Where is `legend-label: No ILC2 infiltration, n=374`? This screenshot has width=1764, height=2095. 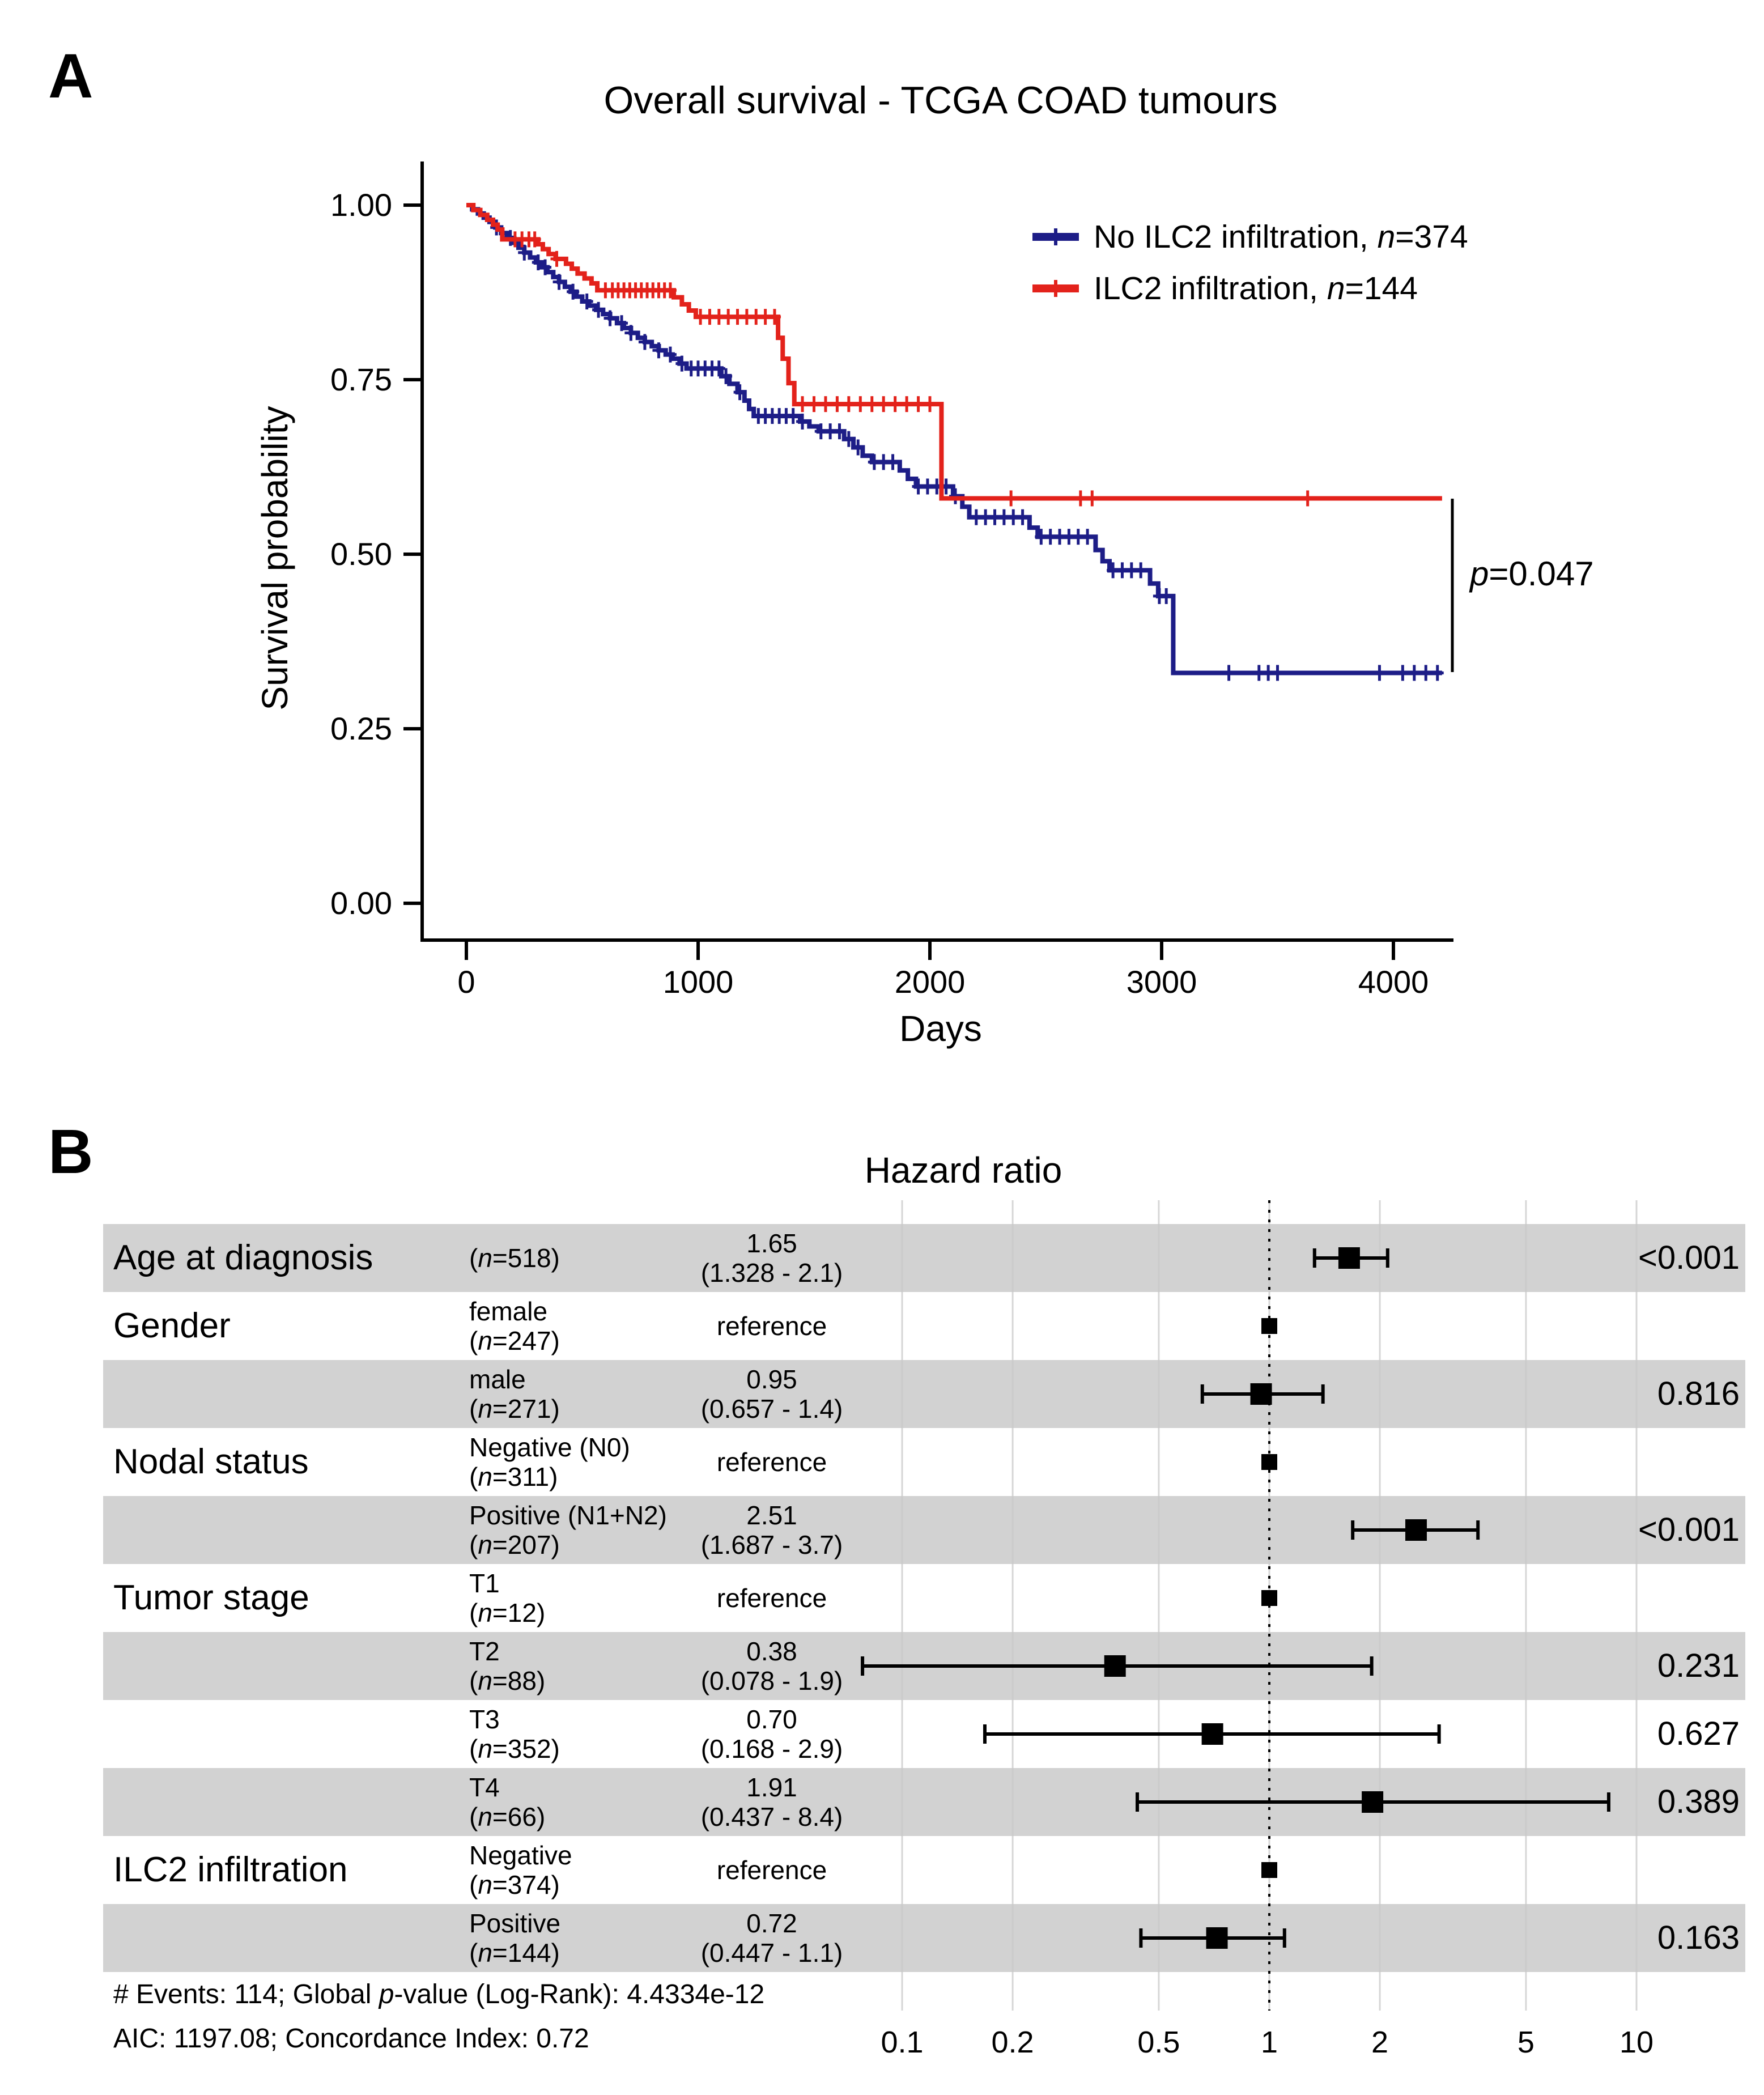 legend-label: No ILC2 infiltration, n=374 is located at coordinates (1281, 237).